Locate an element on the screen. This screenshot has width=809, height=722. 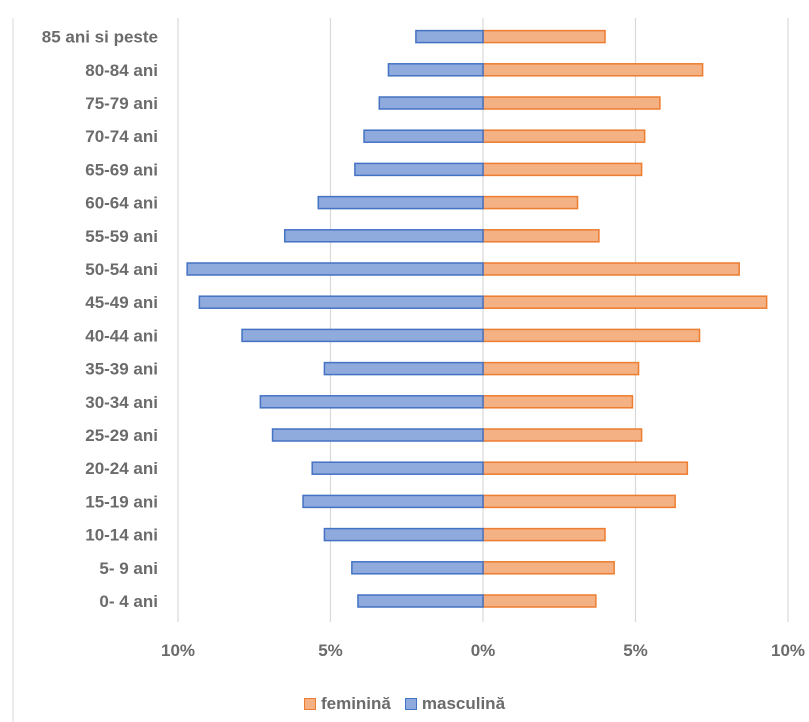
chart-legend: feminină masculină is located at coordinates (404, 704).